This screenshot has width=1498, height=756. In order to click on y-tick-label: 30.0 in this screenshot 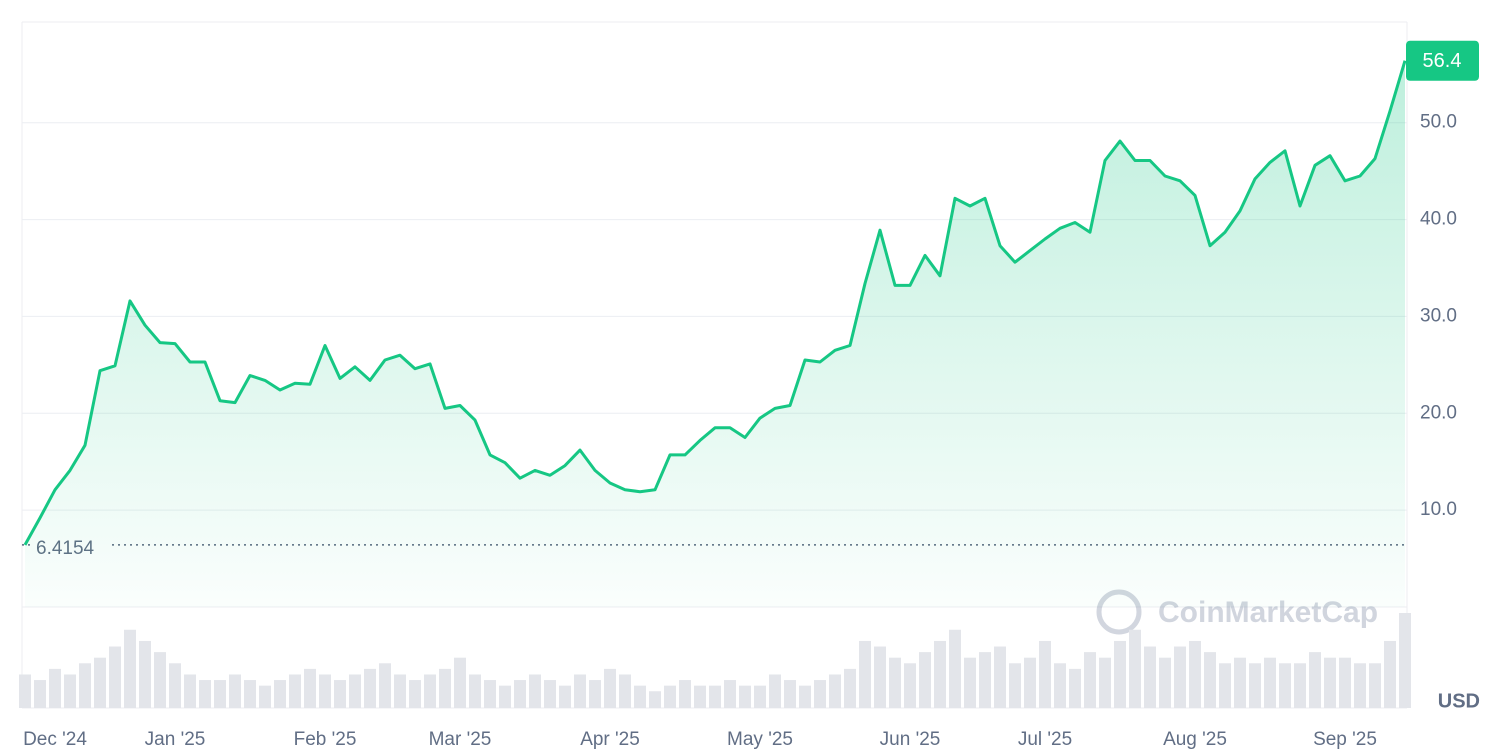, I will do `click(1438, 315)`.